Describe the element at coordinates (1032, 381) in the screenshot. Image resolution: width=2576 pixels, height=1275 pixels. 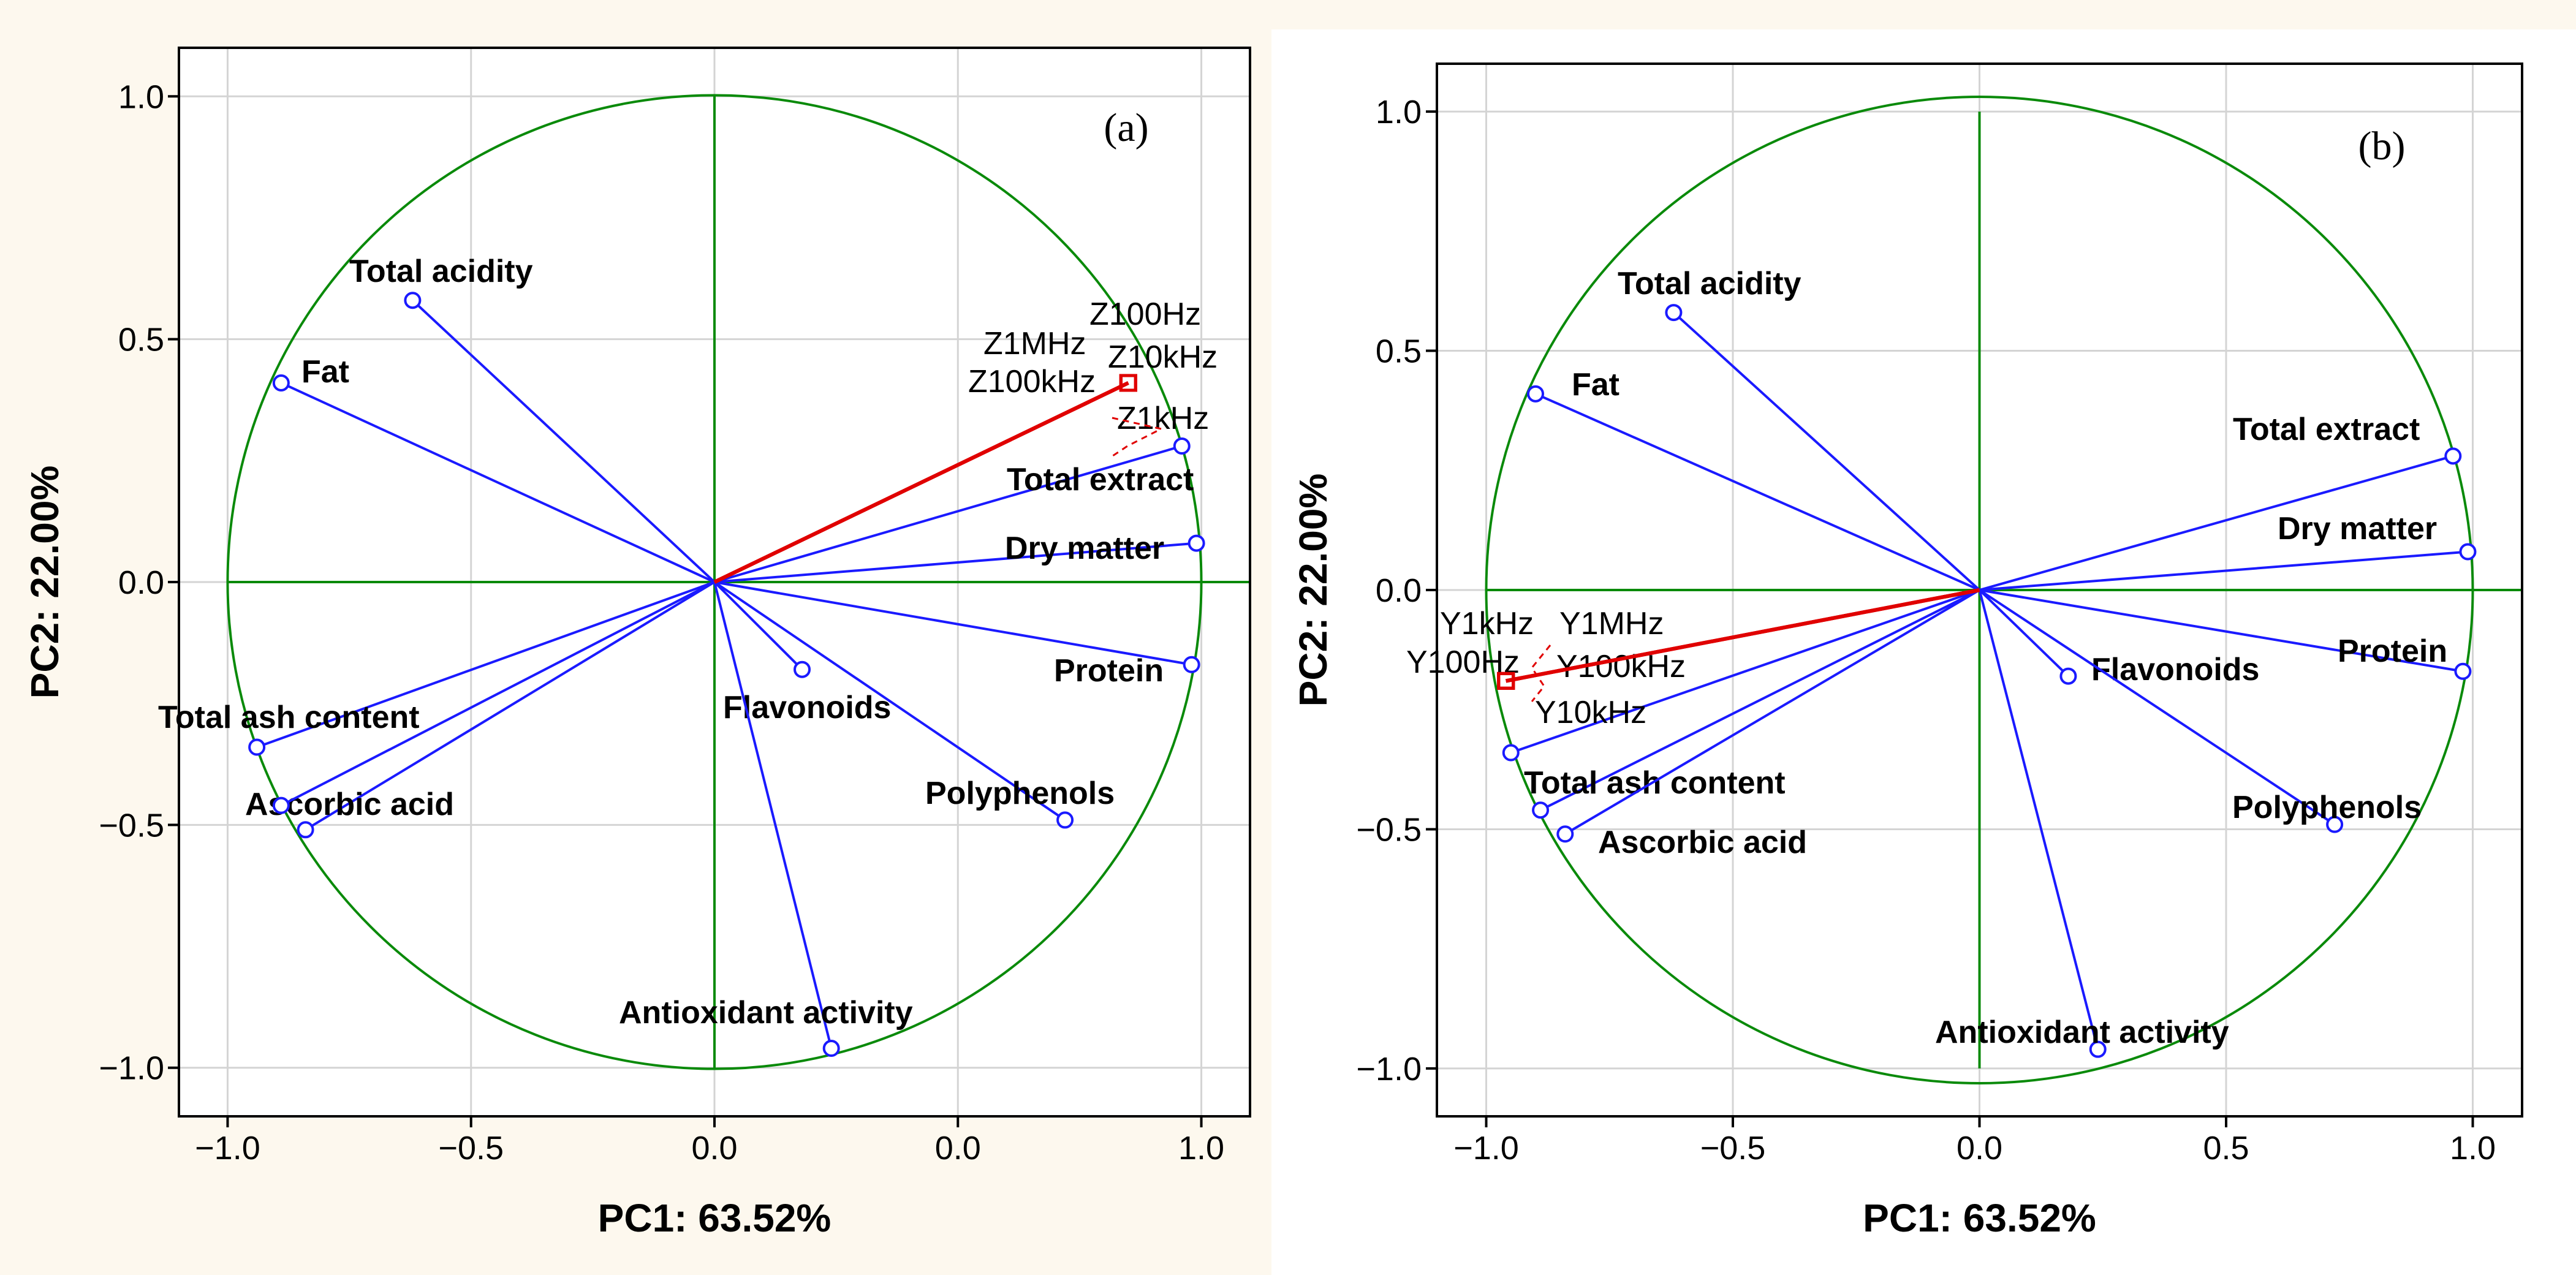
I see `frequency-label: Z100kHz` at that location.